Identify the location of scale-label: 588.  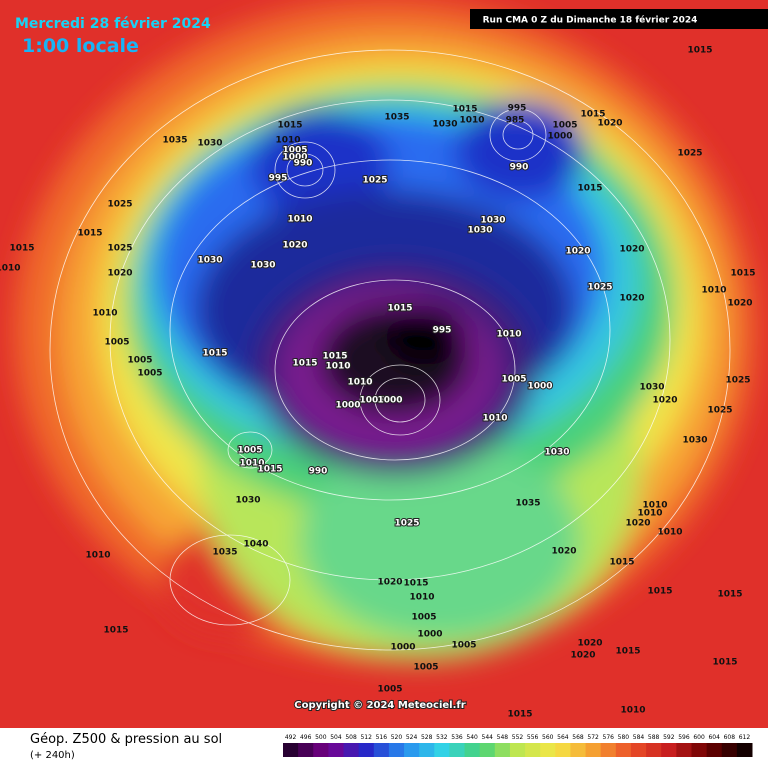
(654, 737).